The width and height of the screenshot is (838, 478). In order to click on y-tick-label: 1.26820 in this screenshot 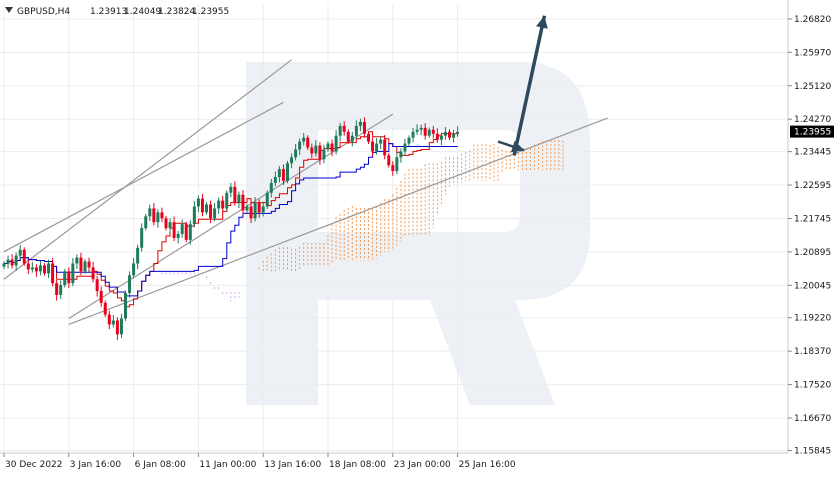, I will do `click(812, 20)`.